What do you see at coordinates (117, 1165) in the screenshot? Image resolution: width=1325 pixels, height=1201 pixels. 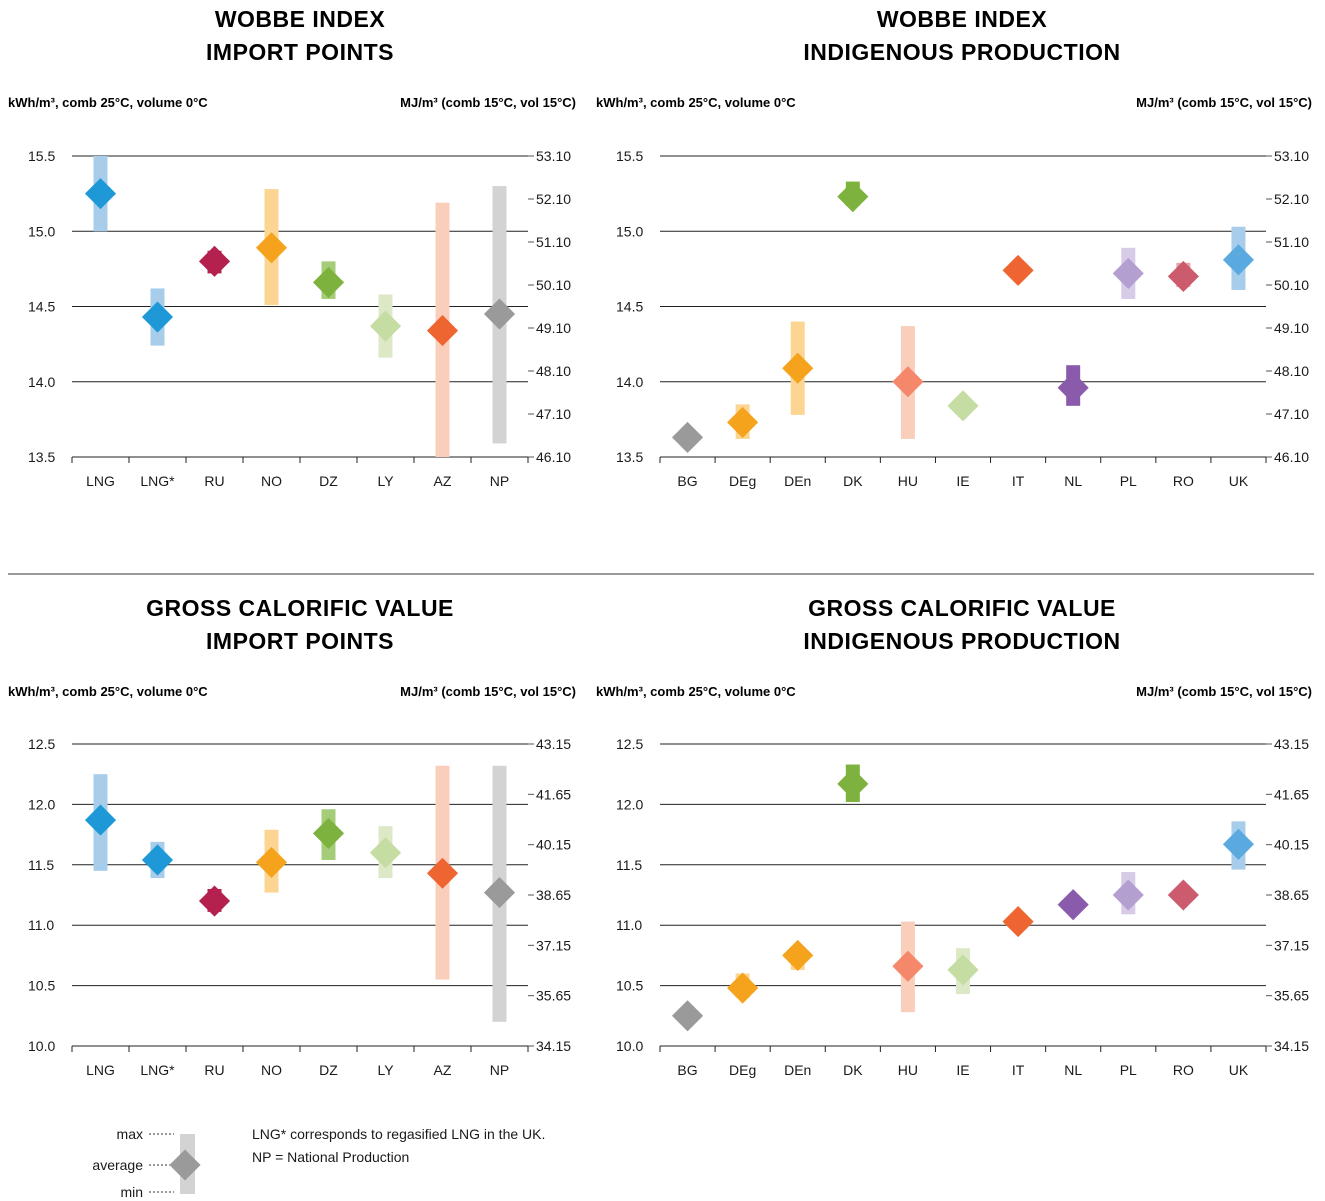 I see `legend-average-label: average` at bounding box center [117, 1165].